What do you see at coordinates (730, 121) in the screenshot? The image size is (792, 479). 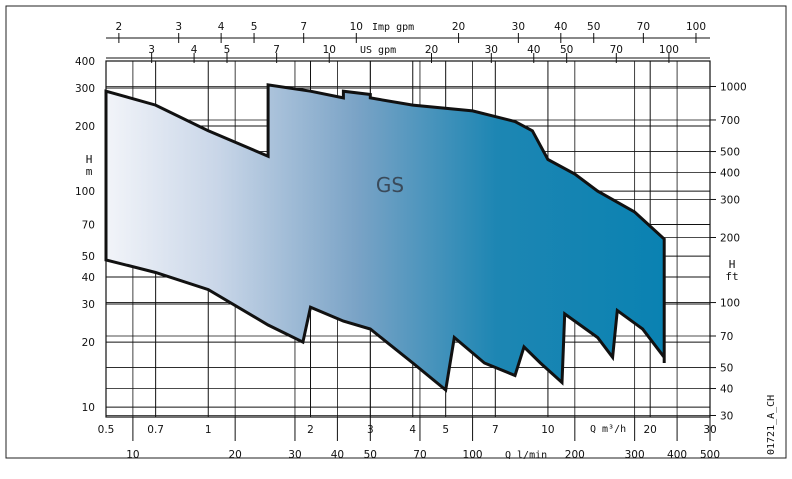 I see `tick-label-ft: 700` at bounding box center [730, 121].